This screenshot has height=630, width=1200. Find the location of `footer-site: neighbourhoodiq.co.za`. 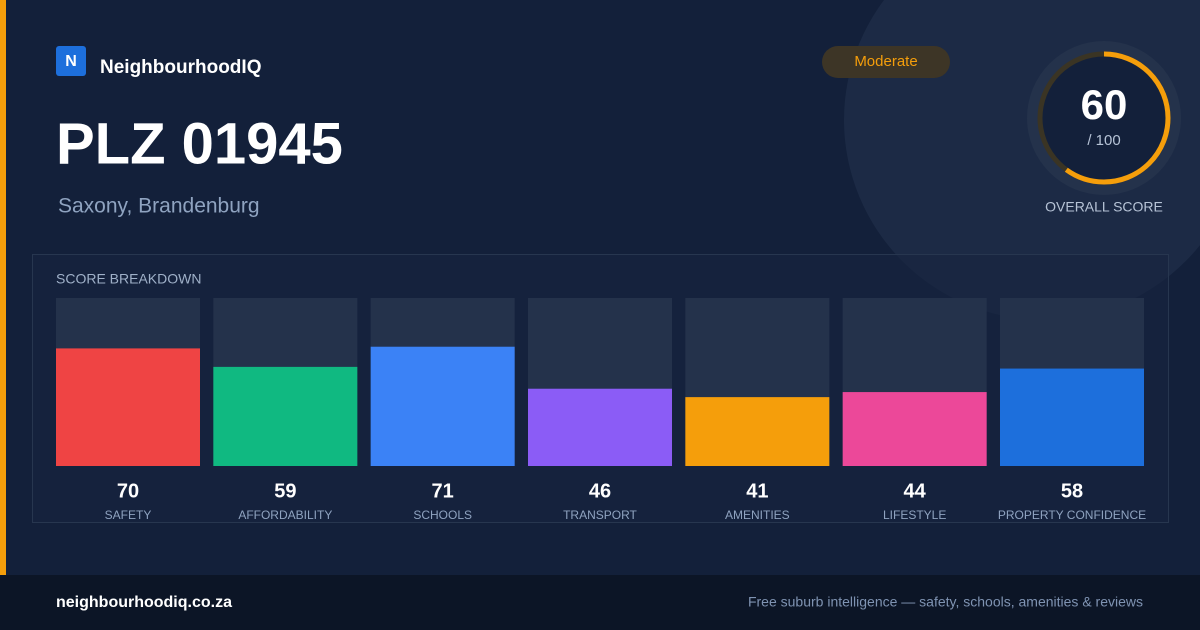

footer-site: neighbourhoodiq.co.za is located at coordinates (144, 602).